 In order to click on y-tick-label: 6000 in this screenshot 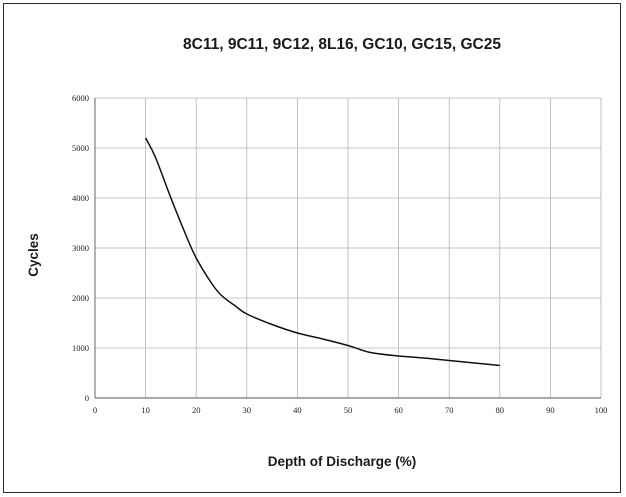, I will do `click(80, 98)`.